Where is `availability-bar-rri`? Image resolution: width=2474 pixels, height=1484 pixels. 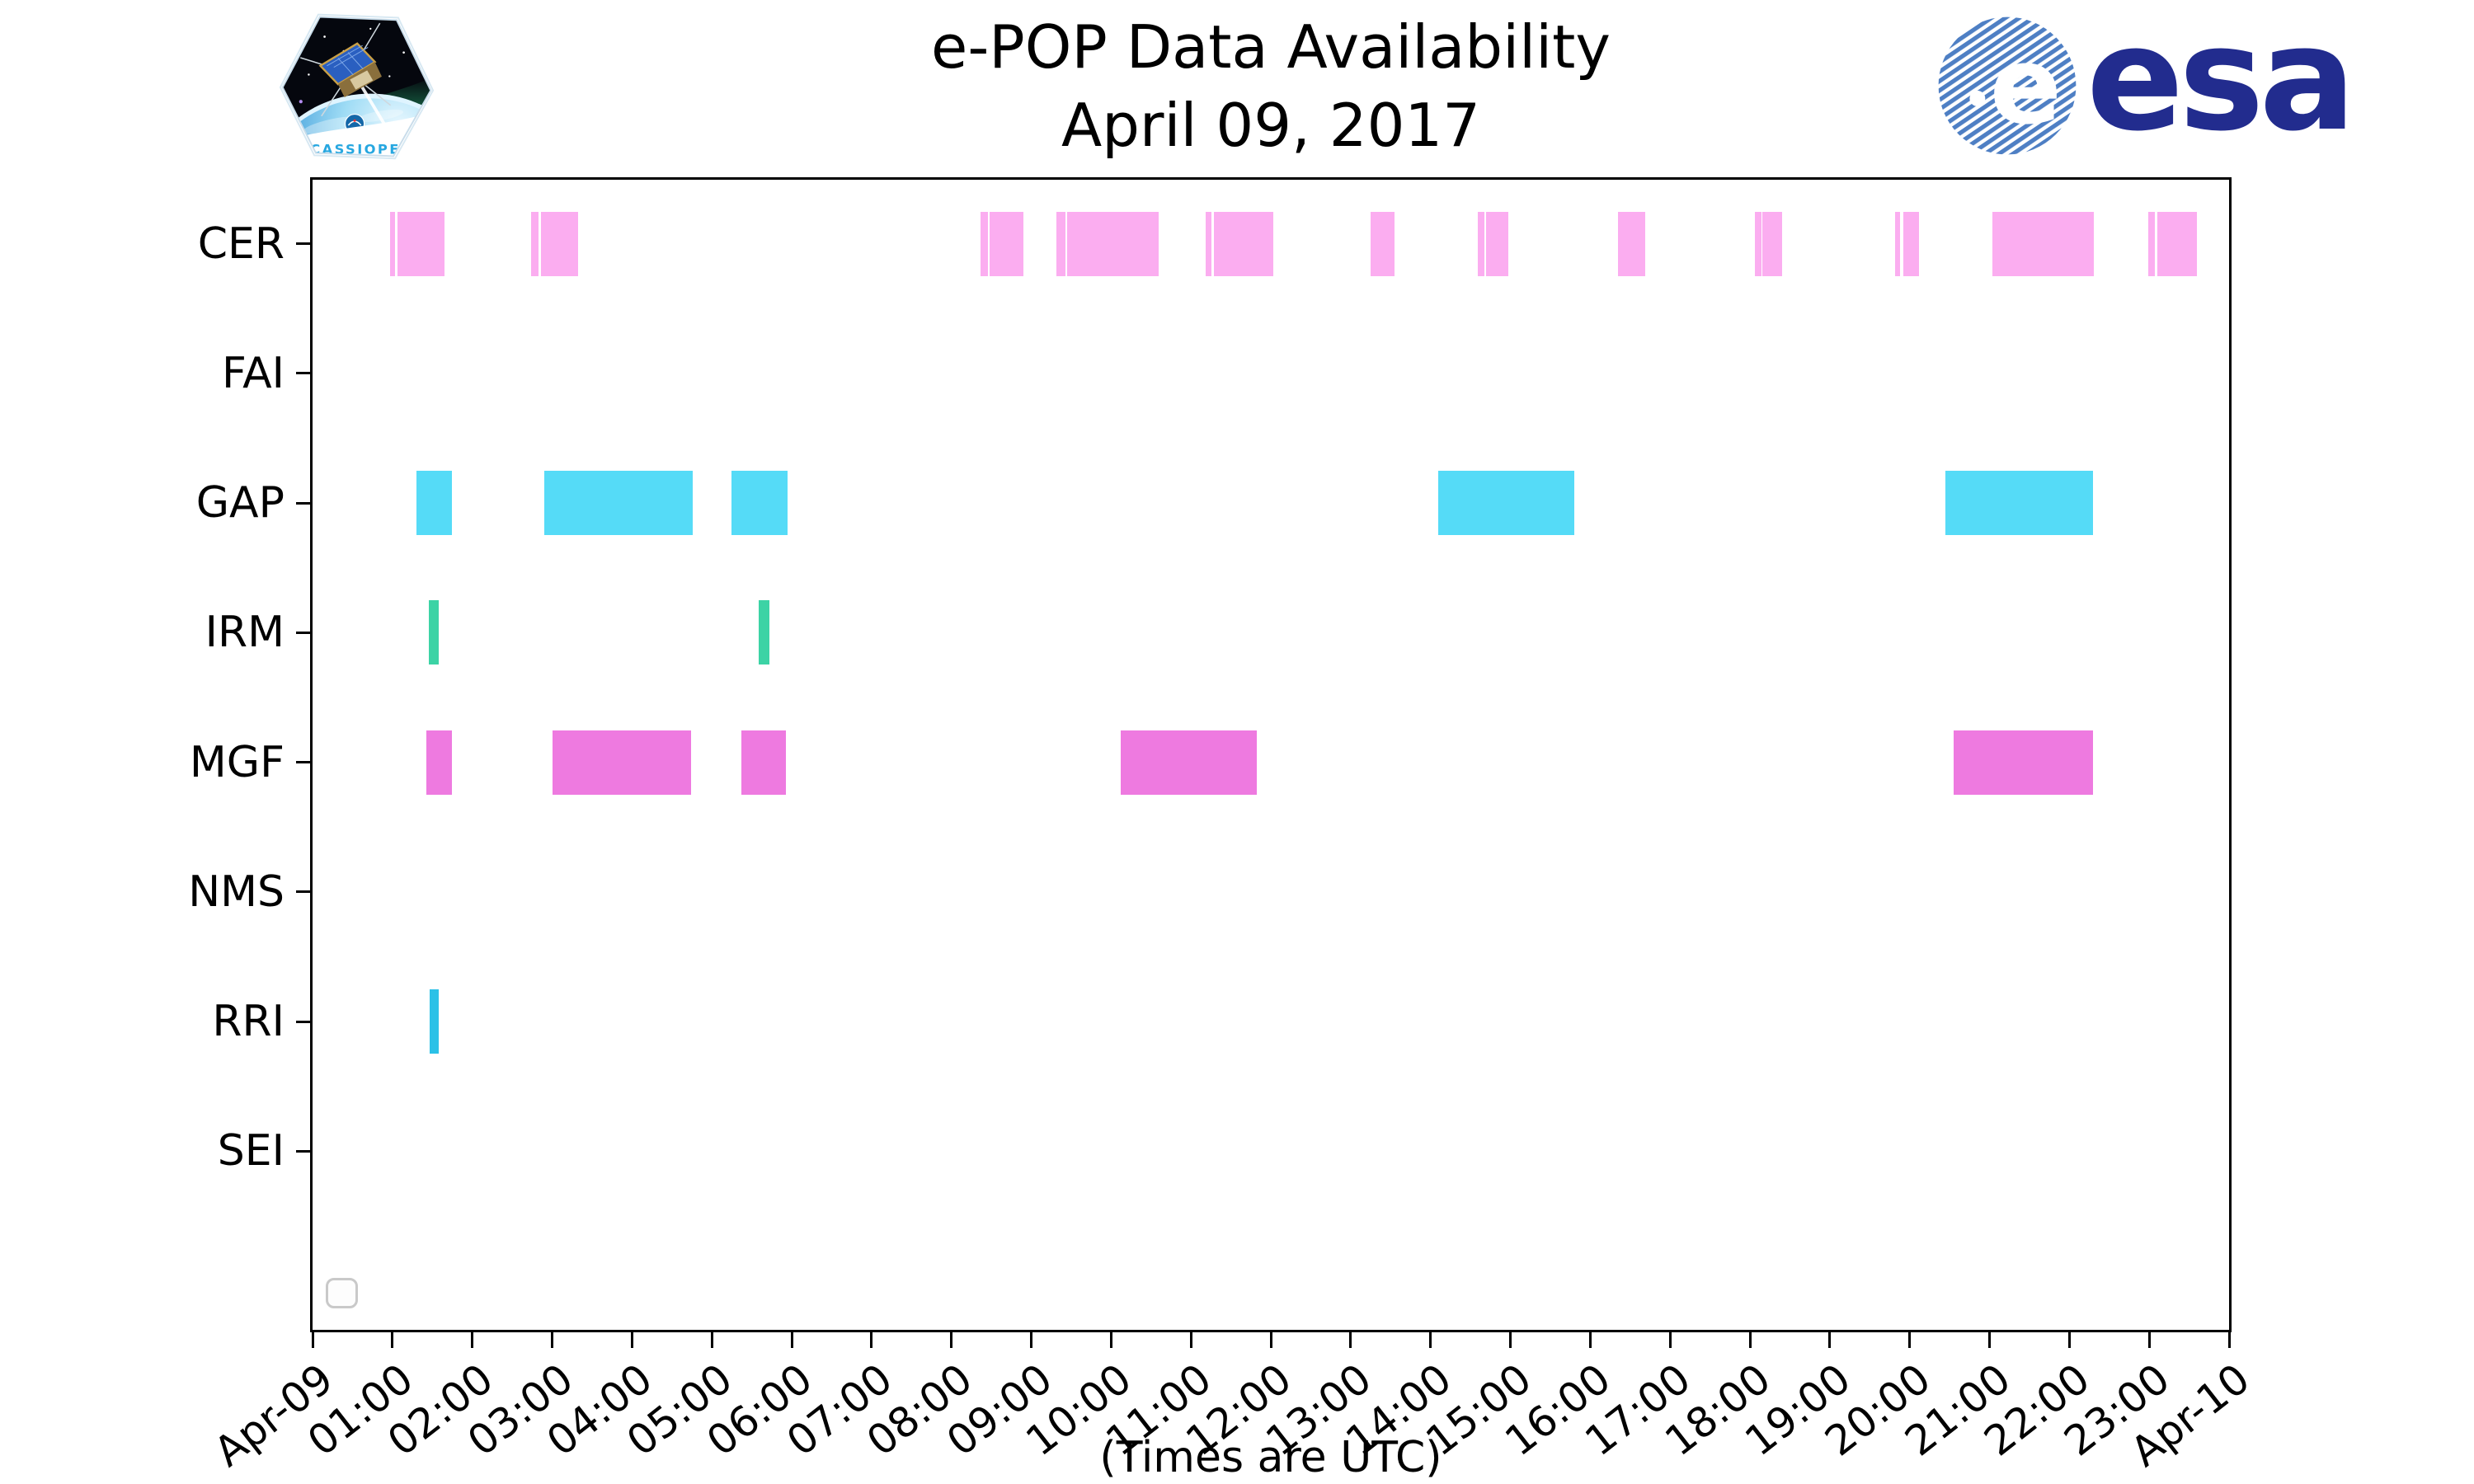
availability-bar-rri is located at coordinates (434, 1021).